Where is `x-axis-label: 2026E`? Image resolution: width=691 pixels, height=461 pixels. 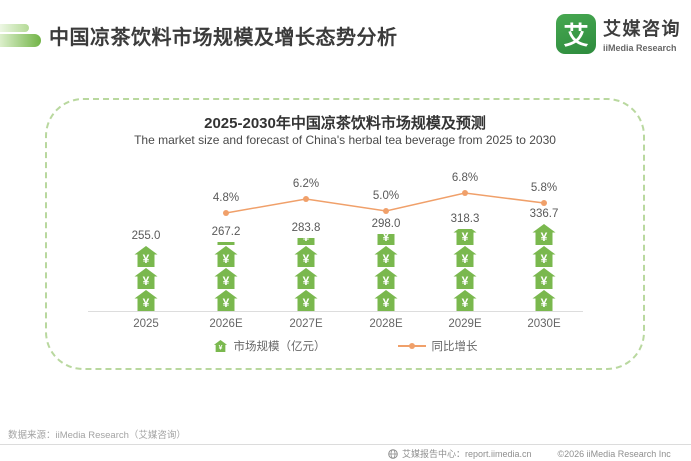 x-axis-label: 2026E is located at coordinates (226, 324).